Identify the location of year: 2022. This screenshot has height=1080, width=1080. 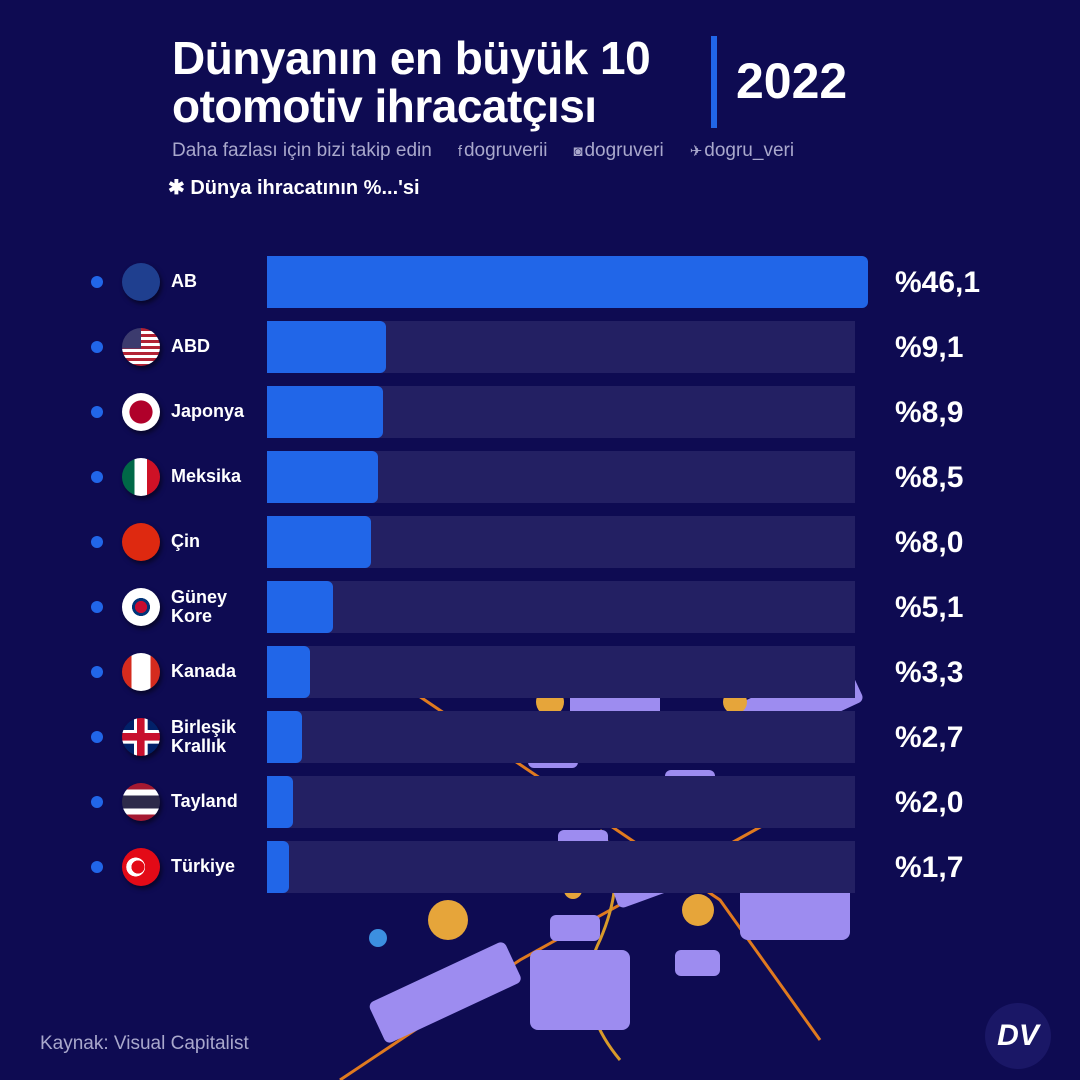
(792, 81).